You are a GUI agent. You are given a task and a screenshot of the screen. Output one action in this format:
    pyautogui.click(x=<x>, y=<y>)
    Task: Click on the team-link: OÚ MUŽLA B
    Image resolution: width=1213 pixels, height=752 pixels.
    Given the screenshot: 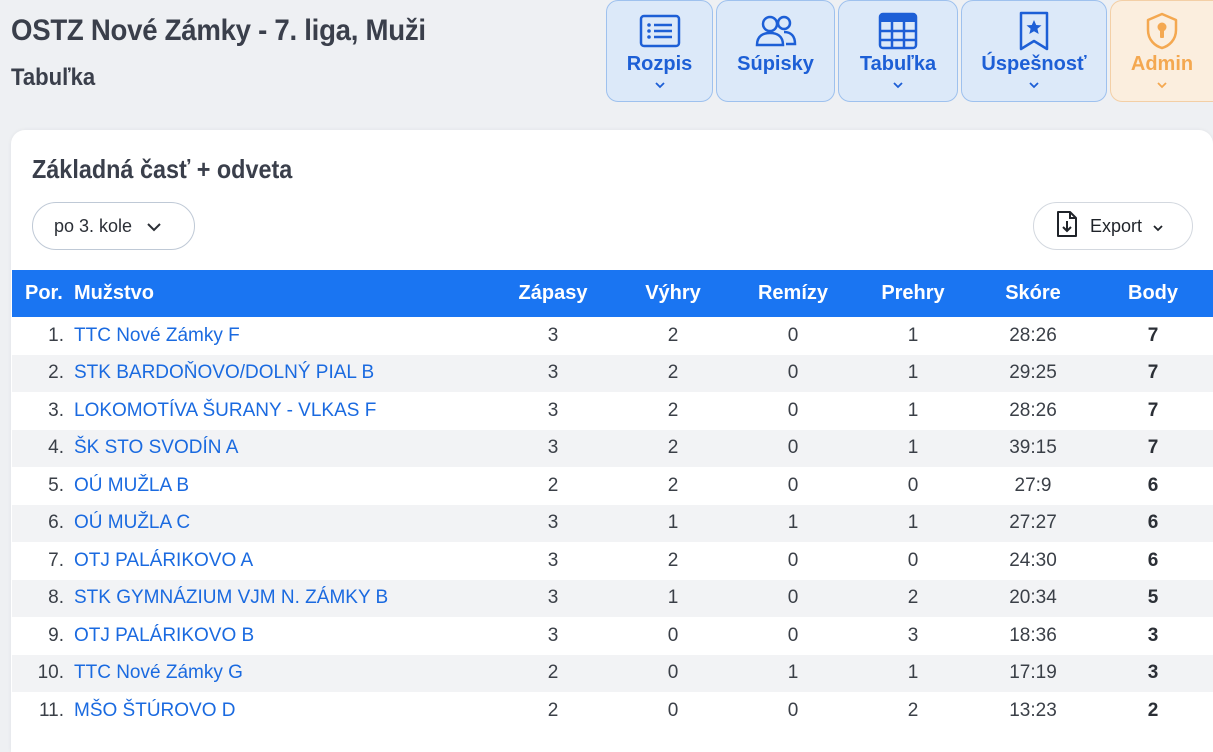 What is the action you would take?
    pyautogui.click(x=132, y=485)
    